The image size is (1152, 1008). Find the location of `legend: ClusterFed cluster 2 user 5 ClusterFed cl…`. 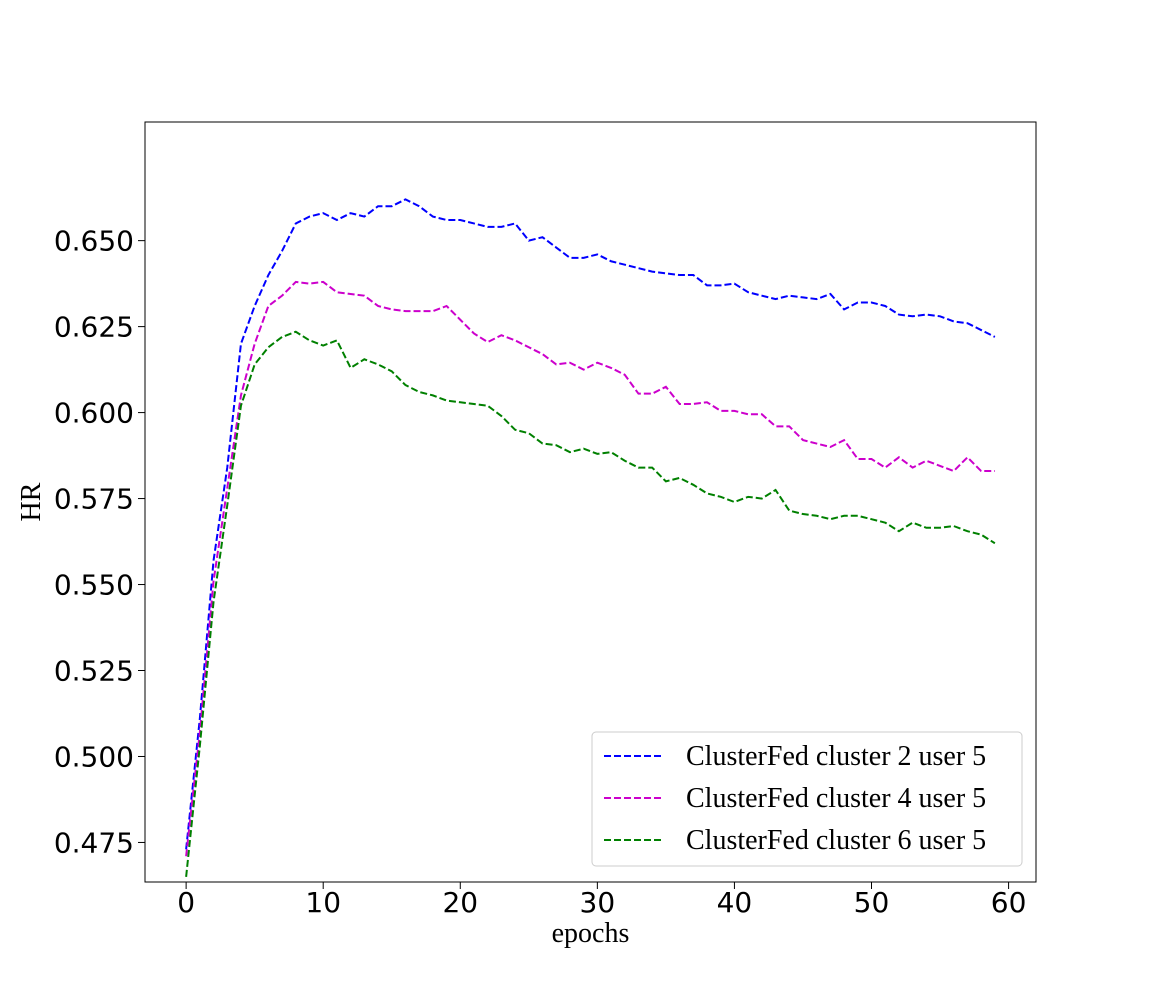

legend: ClusterFed cluster 2 user 5 ClusterFed cl… is located at coordinates (807, 799).